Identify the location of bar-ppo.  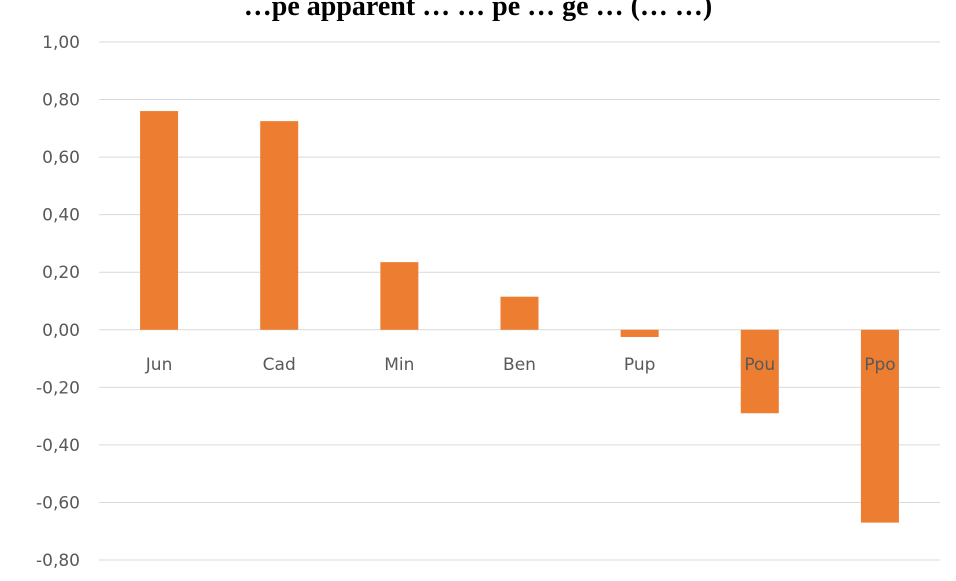
(879, 426).